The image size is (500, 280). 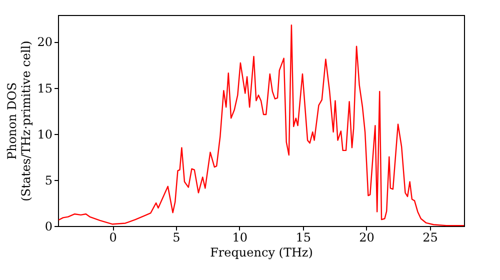 What do you see at coordinates (366, 237) in the screenshot?
I see `x-tick-label: 20` at bounding box center [366, 237].